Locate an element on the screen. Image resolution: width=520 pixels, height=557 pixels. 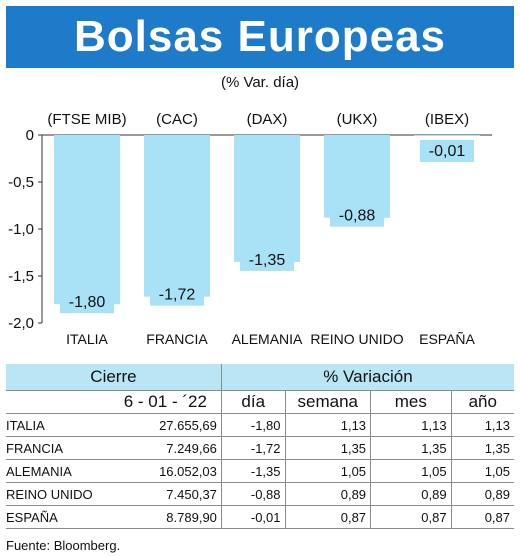
row-close: 7.249,66 is located at coordinates (171, 448).